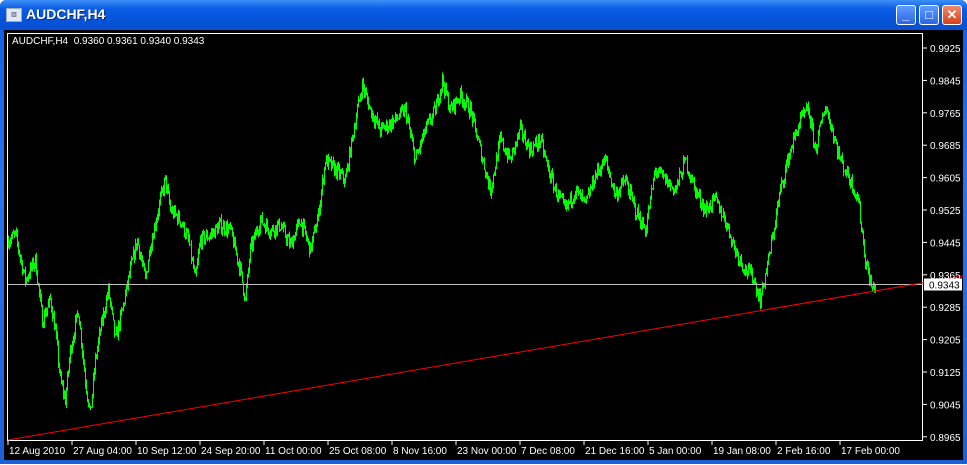 The width and height of the screenshot is (967, 465). What do you see at coordinates (167, 451) in the screenshot?
I see `time-tick-label: 10 Sep 12:00` at bounding box center [167, 451].